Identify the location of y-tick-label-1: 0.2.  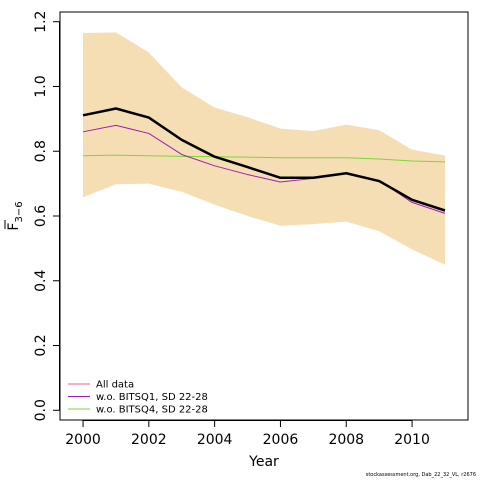
(41, 345).